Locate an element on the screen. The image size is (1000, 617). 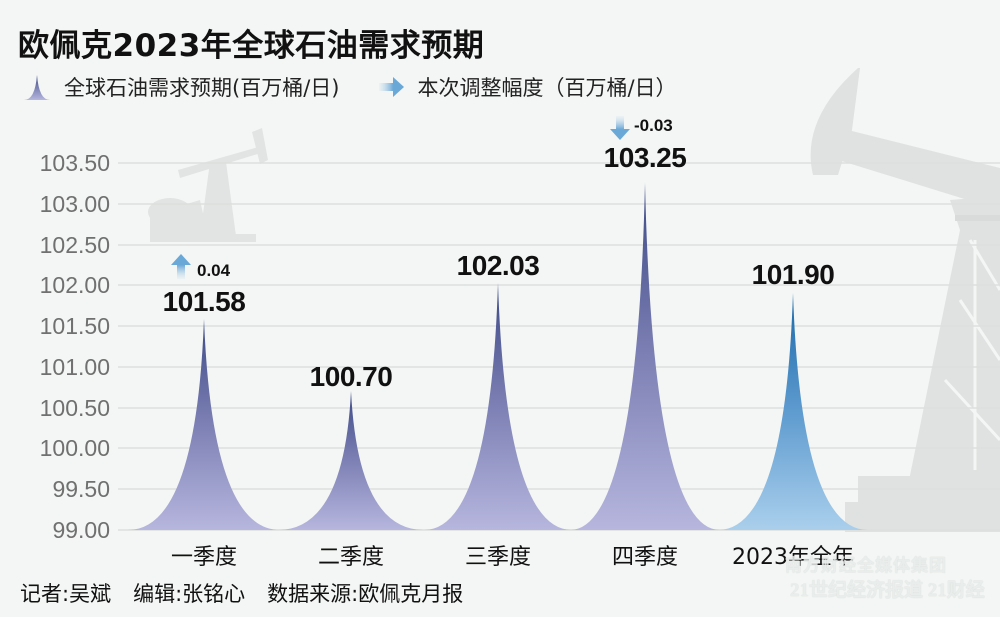
y-tick: 100.50 is located at coordinates (74, 408).